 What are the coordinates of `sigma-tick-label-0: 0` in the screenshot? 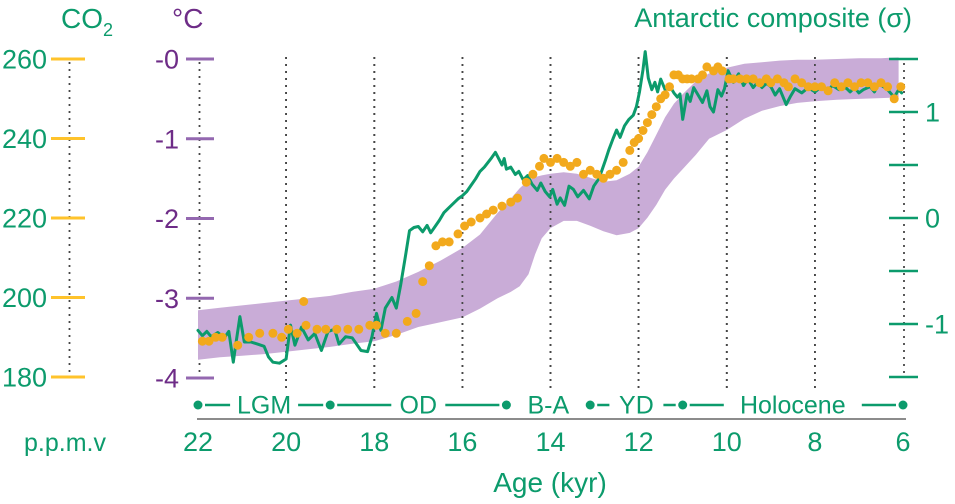 It's located at (932, 219).